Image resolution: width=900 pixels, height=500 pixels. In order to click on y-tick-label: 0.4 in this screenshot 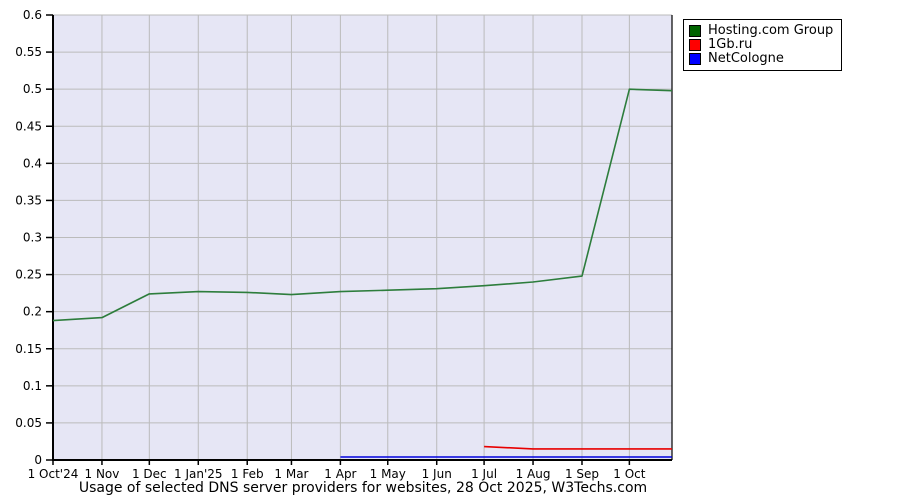, I will do `click(32, 163)`.